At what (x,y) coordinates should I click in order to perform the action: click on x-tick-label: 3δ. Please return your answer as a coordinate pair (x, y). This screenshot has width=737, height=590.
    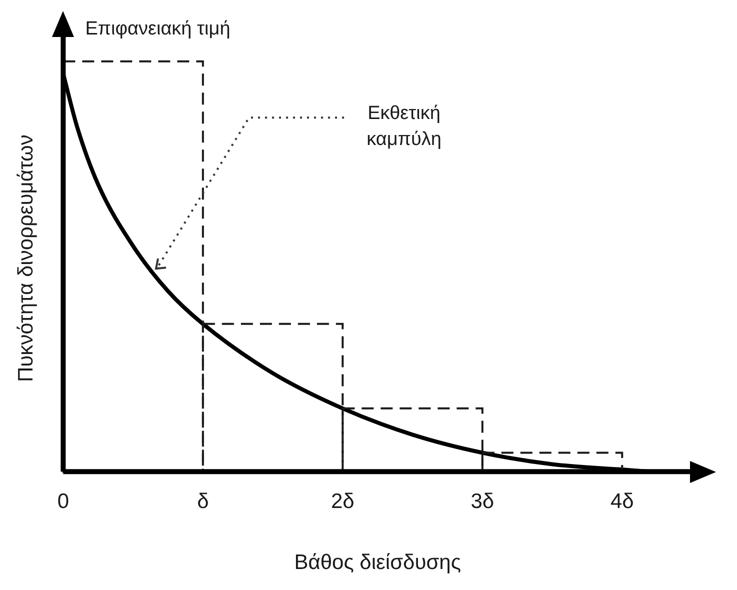
    Looking at the image, I should click on (482, 501).